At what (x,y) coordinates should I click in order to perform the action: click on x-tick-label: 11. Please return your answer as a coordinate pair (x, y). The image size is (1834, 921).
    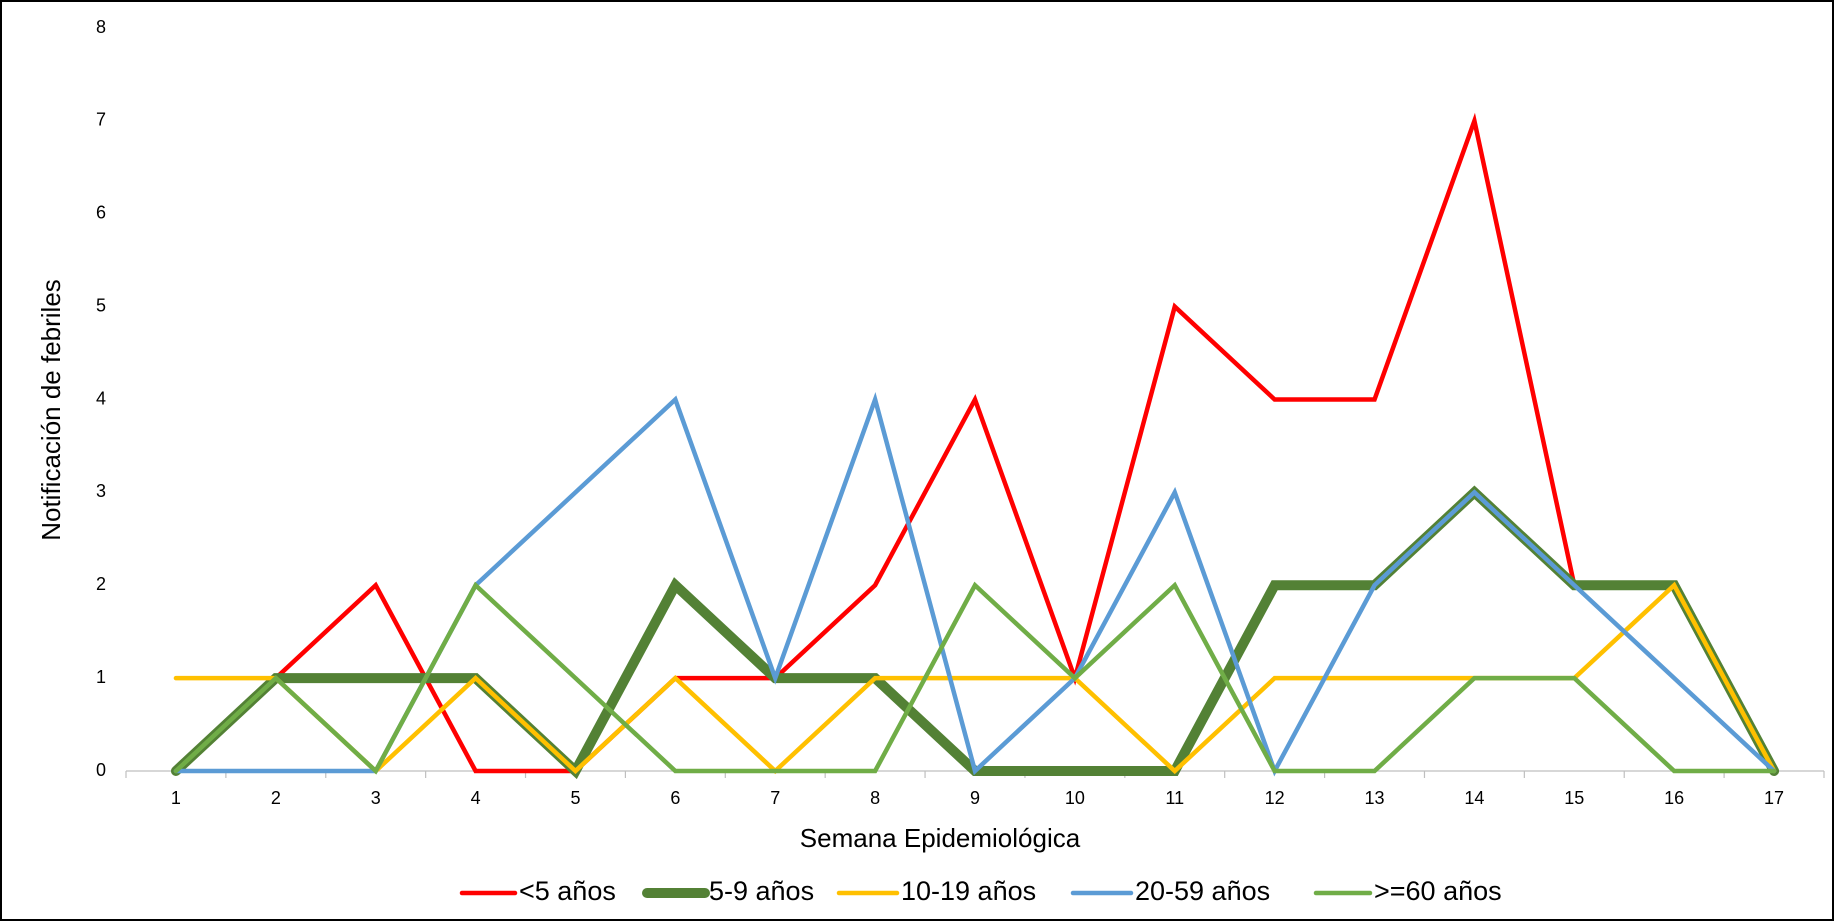
    Looking at the image, I should click on (1174, 798).